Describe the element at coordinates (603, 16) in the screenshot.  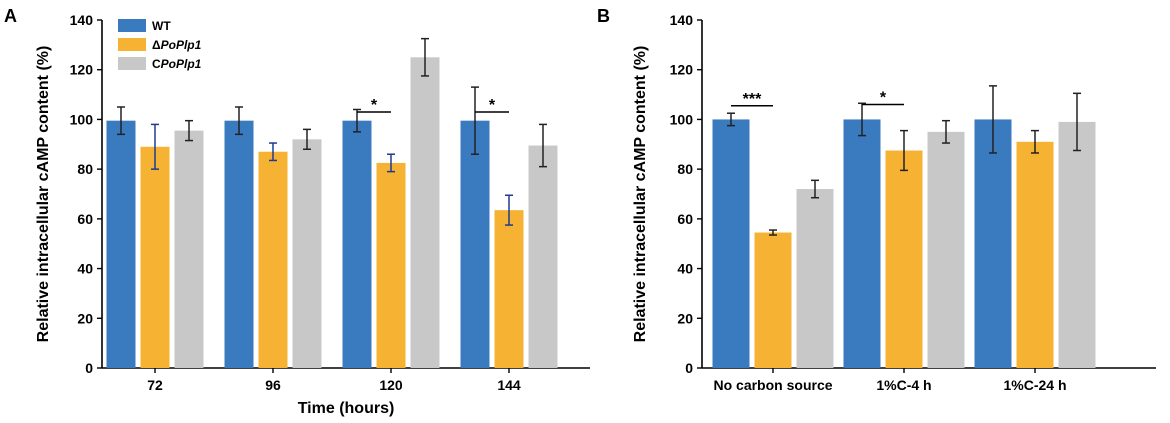
I see `panel-label: B` at that location.